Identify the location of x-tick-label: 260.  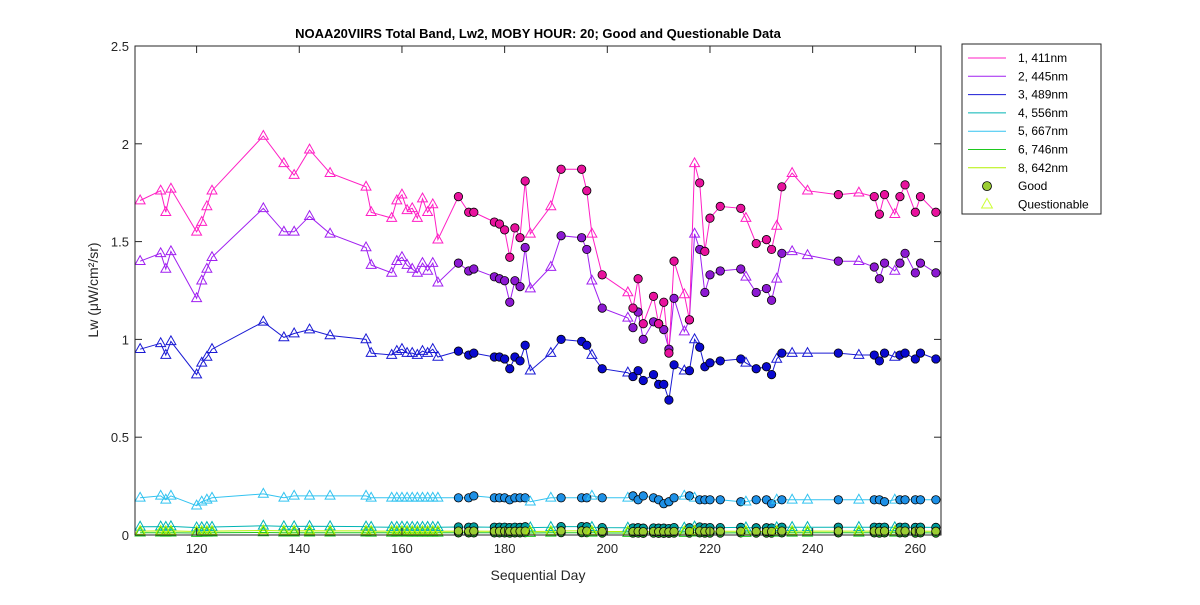
(915, 548).